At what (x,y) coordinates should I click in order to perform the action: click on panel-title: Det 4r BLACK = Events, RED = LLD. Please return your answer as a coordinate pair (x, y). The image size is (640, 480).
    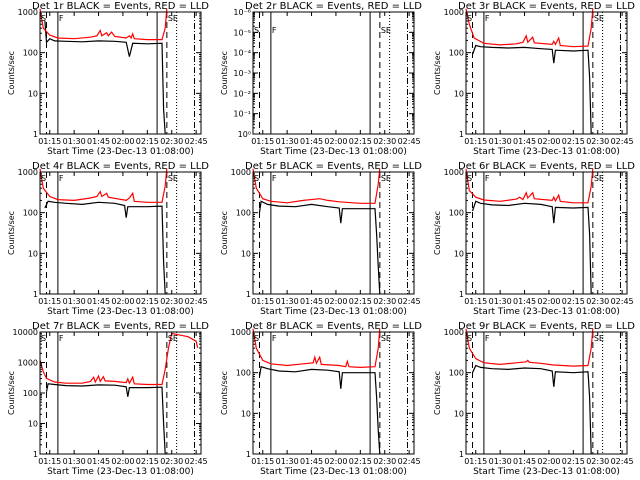
    Looking at the image, I should click on (120, 166).